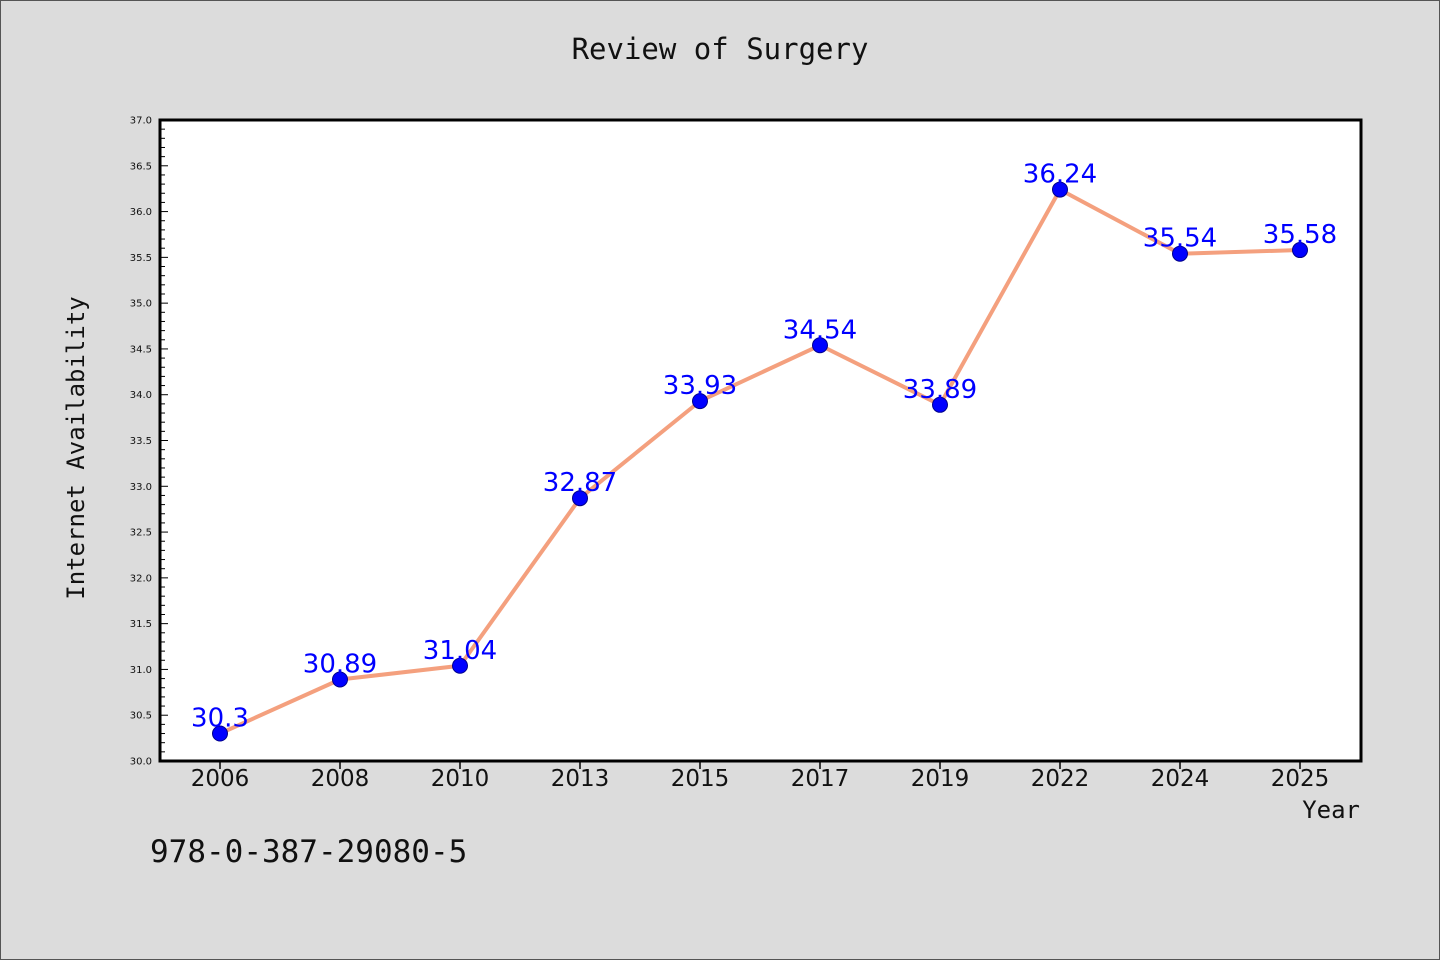 Image resolution: width=1440 pixels, height=960 pixels. Describe the element at coordinates (220, 719) in the screenshot. I see `data-label: 30.3` at that location.